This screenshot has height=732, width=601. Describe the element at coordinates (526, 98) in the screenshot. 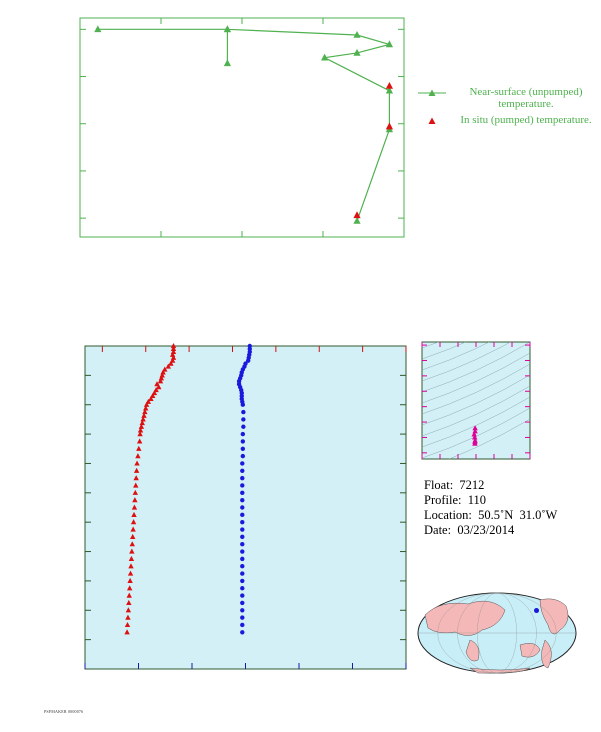

I see `legend-label-unpumped: Near-surface (unpumped) temperature.` at that location.